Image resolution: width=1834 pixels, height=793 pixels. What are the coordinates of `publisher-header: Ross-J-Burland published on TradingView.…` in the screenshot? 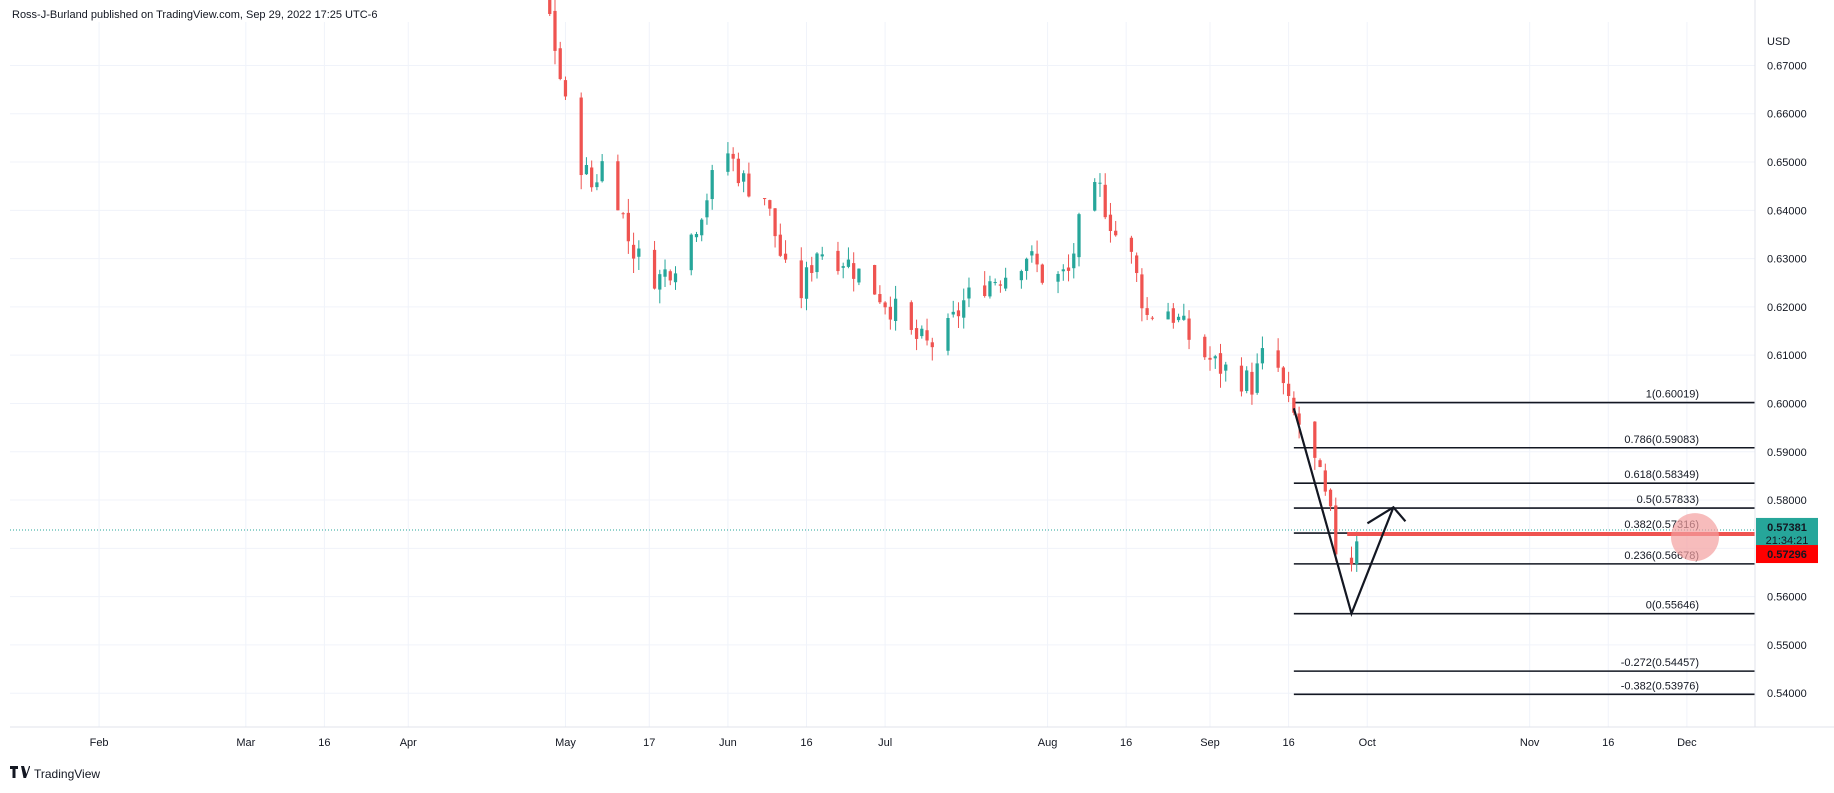 It's located at (195, 15).